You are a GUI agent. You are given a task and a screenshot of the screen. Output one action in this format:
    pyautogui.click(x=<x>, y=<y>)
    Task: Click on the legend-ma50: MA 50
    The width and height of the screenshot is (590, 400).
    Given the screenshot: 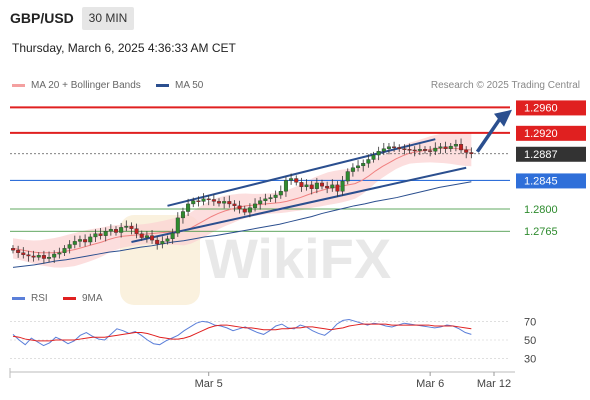 What is the action you would take?
    pyautogui.click(x=179, y=85)
    